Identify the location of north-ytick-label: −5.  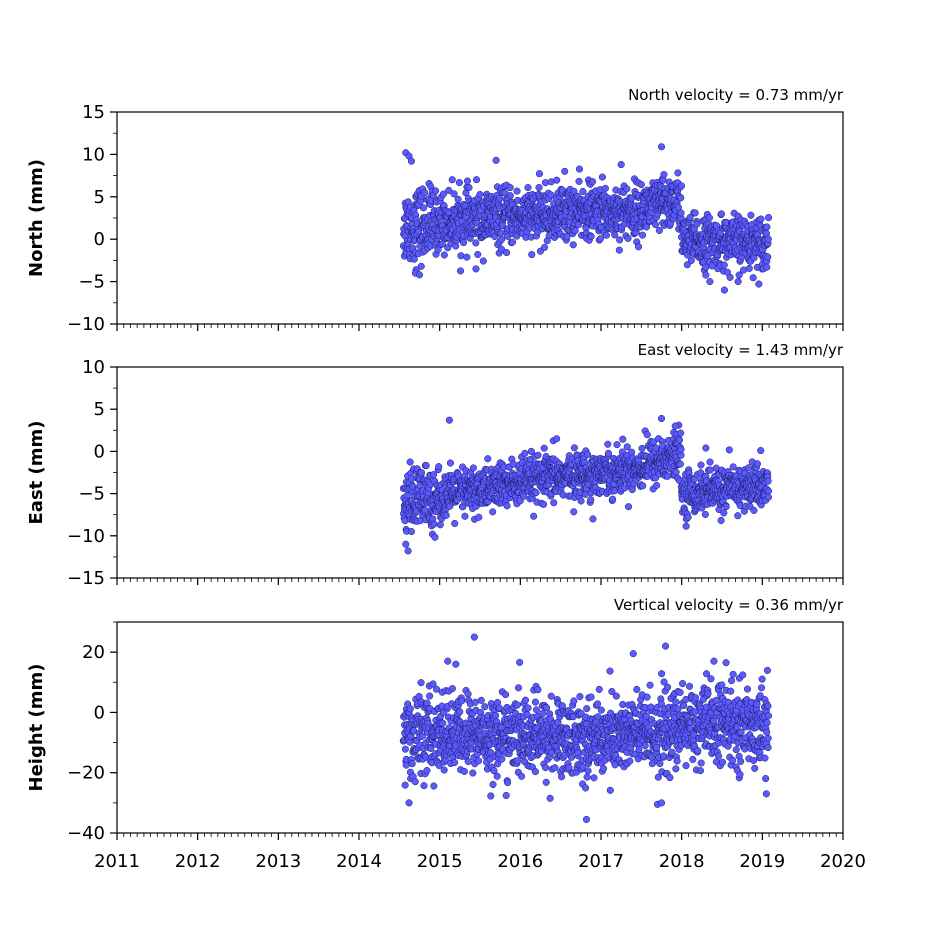
(91, 282).